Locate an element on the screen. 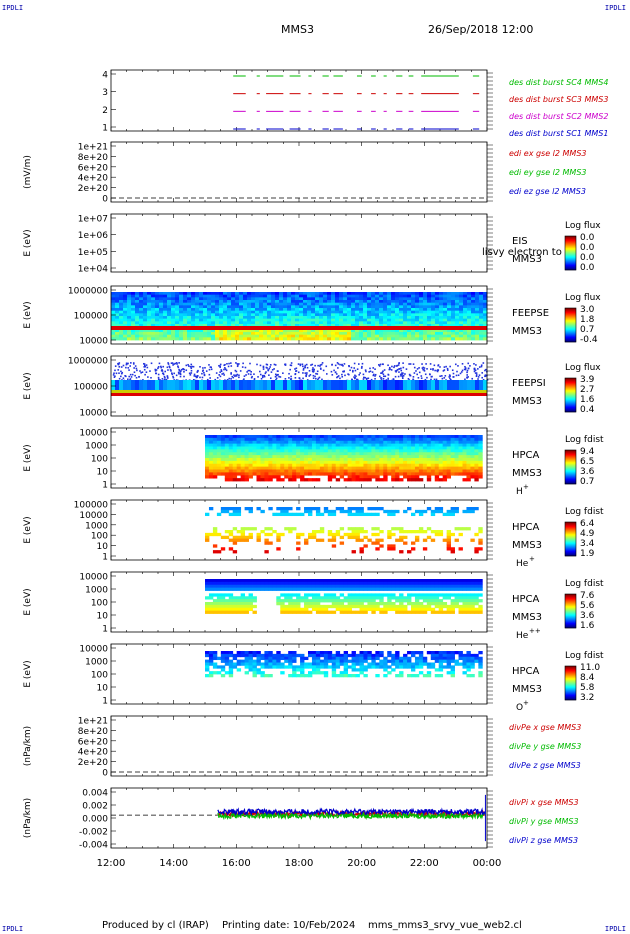  colorbar-tick-label: 1.6 is located at coordinates (587, 400).